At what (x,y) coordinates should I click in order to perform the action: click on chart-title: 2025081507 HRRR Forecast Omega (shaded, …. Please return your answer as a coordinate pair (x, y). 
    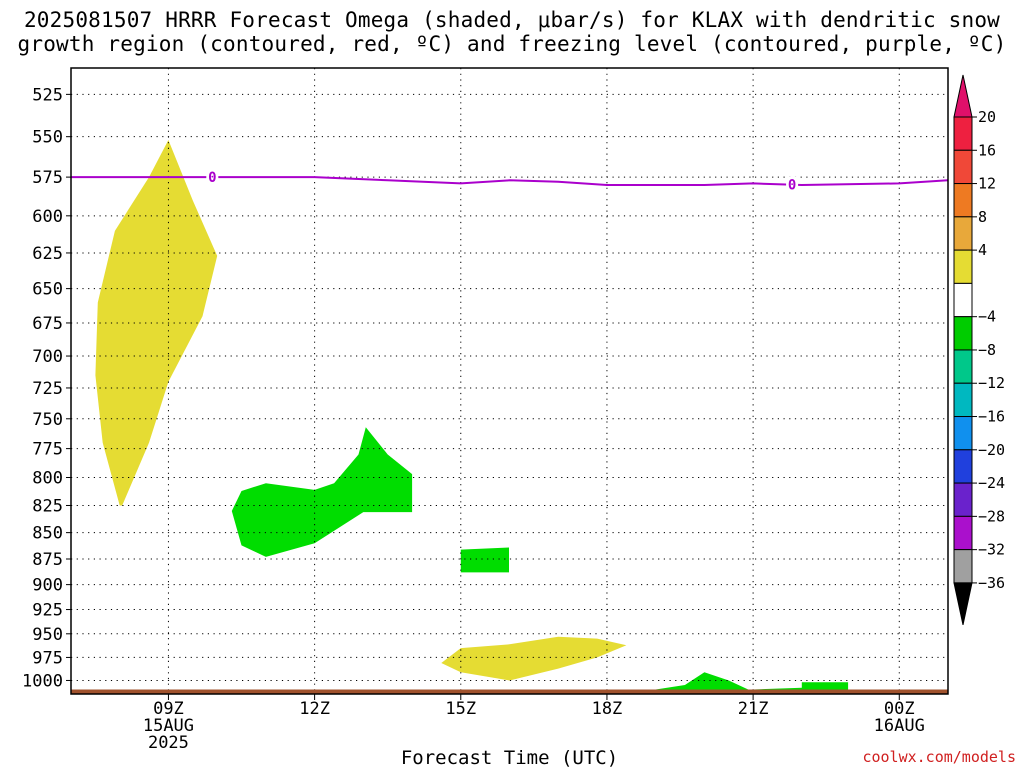
    Looking at the image, I should click on (512, 32).